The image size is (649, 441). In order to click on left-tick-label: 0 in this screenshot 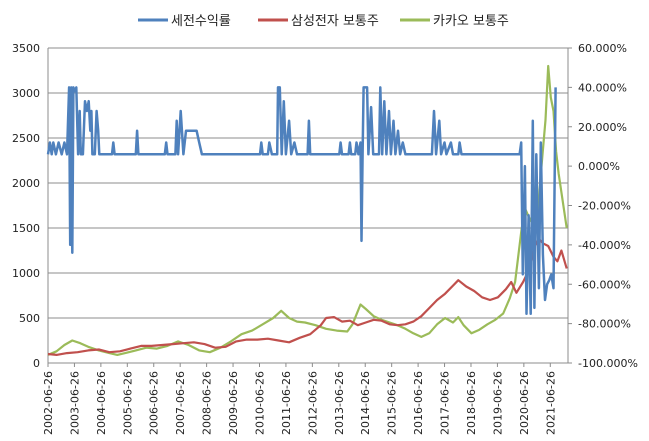, I will do `click(36, 363)`.